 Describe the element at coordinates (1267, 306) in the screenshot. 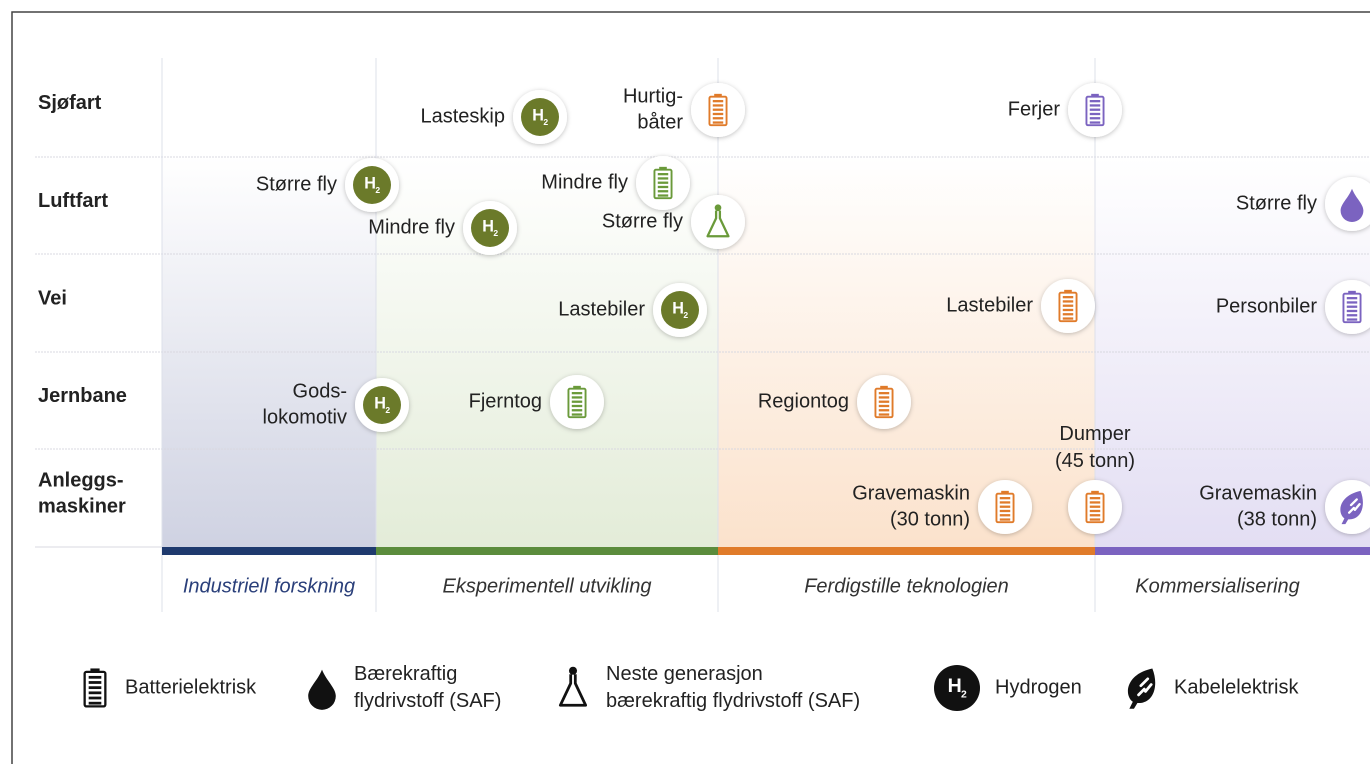

I see `item-label: Personbiler` at that location.